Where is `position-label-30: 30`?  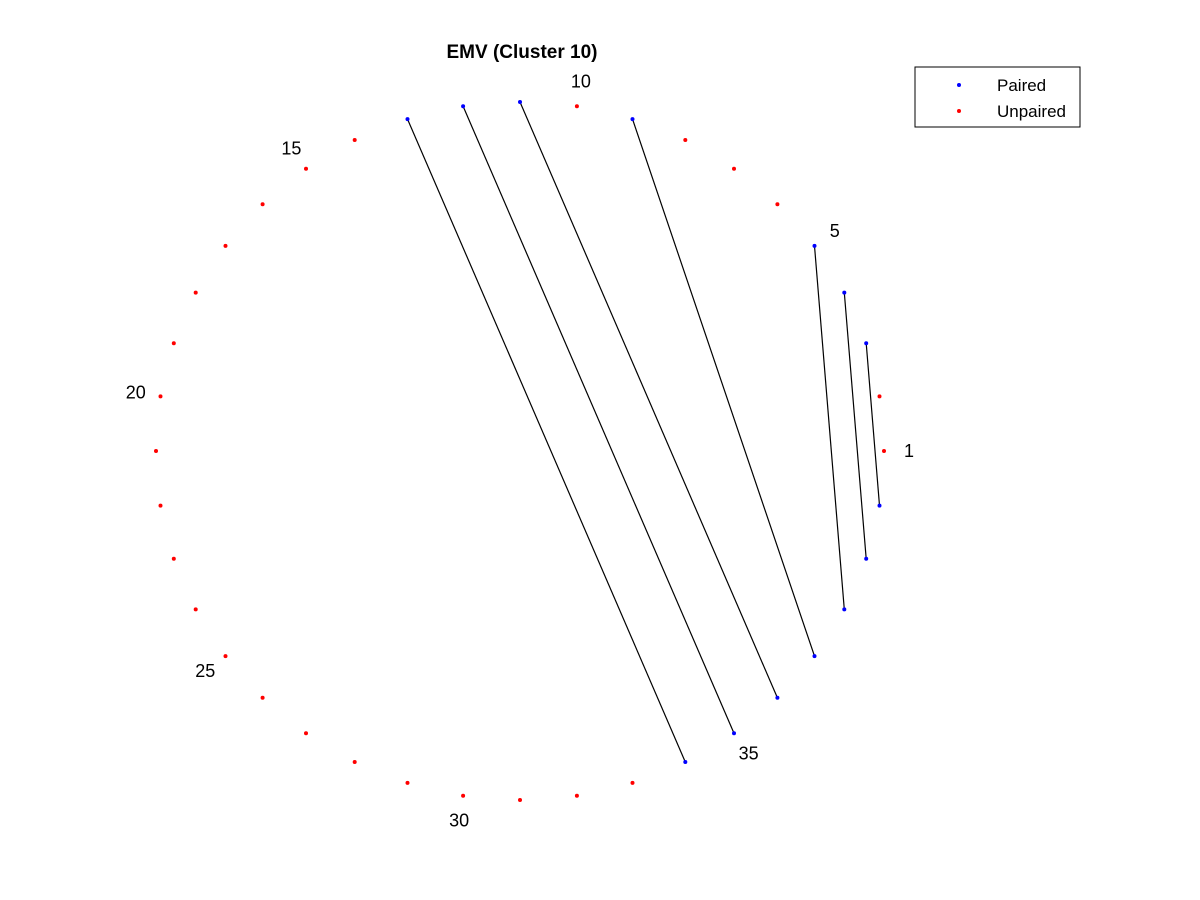
position-label-30: 30 is located at coordinates (459, 820).